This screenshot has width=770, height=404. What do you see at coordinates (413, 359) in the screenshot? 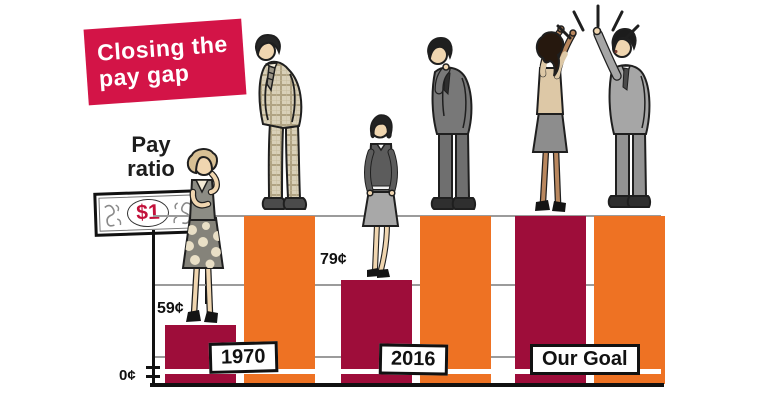
I see `category-box-2016: 2016` at bounding box center [413, 359].